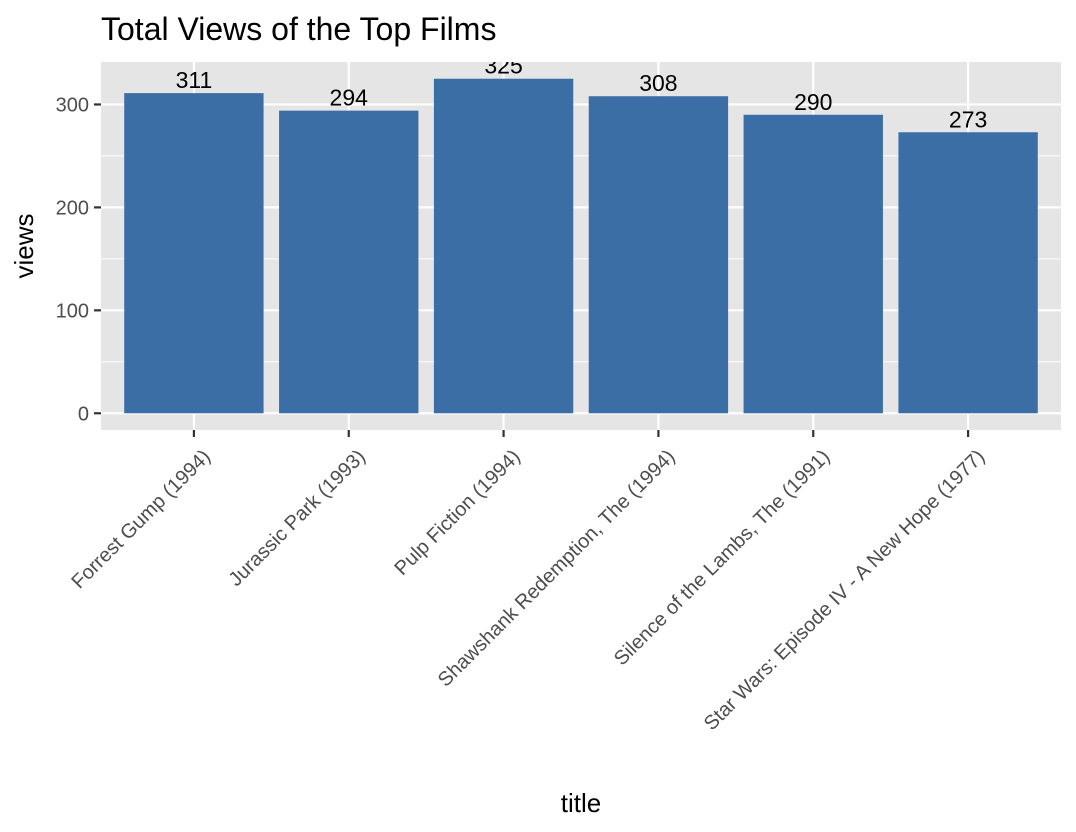  What do you see at coordinates (298, 29) in the screenshot?
I see `chart-title: Total Views of the Top Films` at bounding box center [298, 29].